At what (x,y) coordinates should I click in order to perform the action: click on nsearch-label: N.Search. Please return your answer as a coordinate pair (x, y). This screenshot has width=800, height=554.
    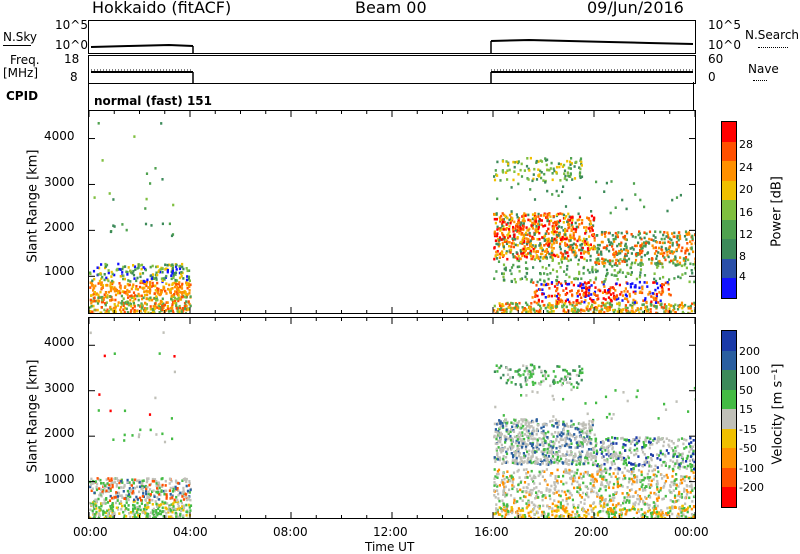
    Looking at the image, I should click on (772, 35).